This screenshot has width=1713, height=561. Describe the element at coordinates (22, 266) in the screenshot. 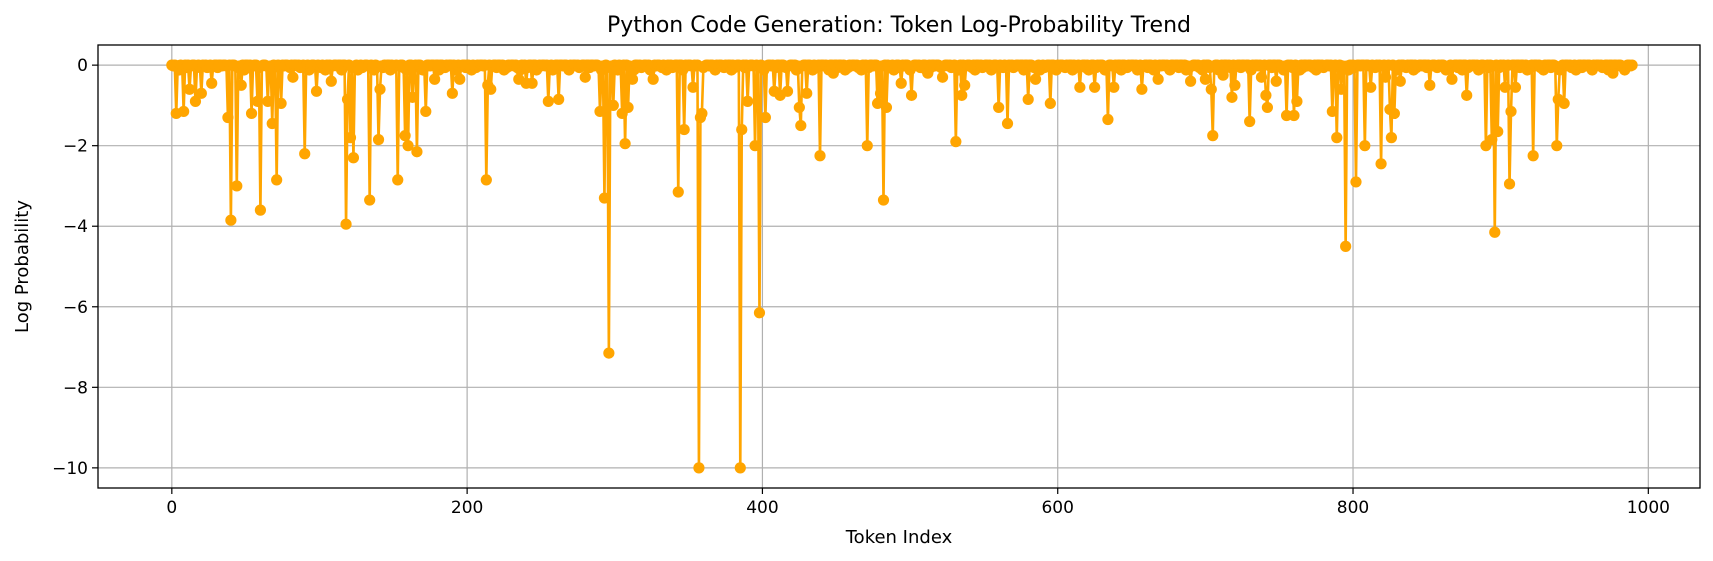

I see `y-axis-label: Log Probability` at that location.